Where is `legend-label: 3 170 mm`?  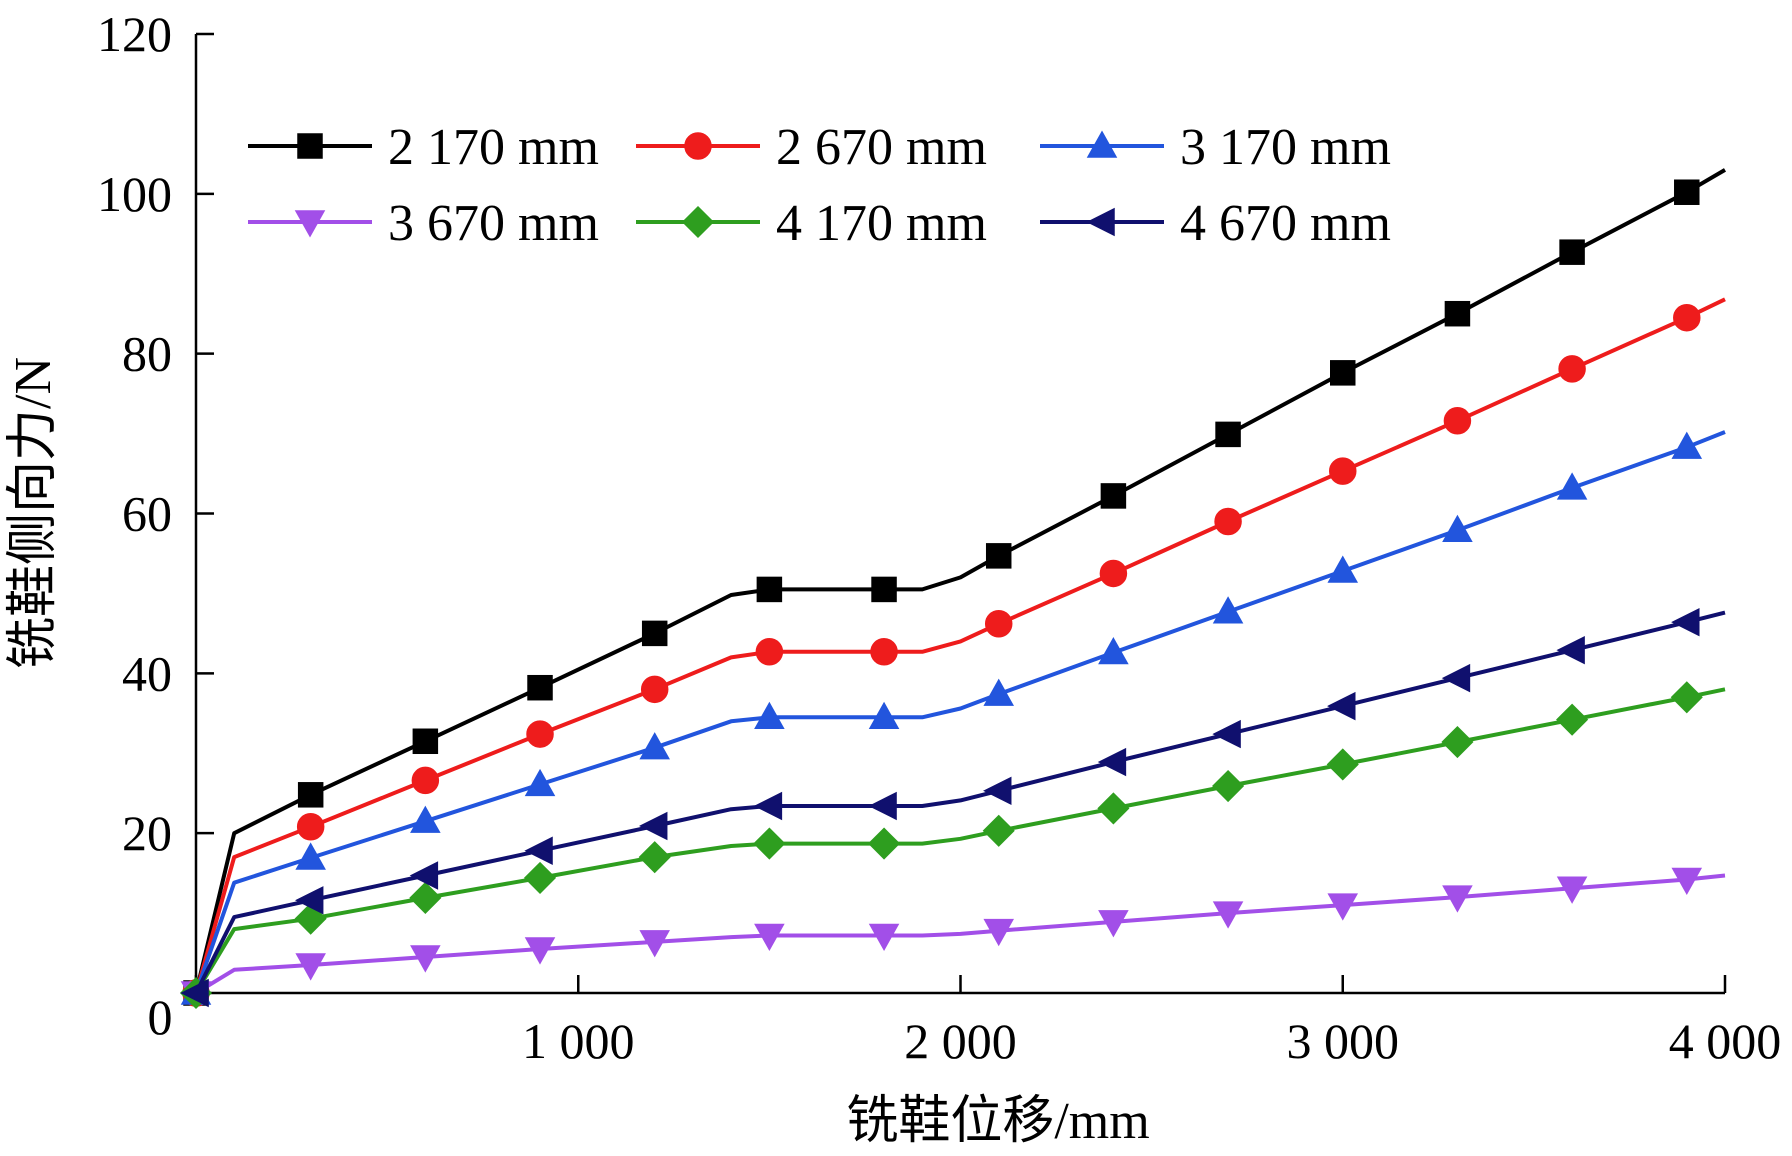 legend-label: 3 170 mm is located at coordinates (1285, 147).